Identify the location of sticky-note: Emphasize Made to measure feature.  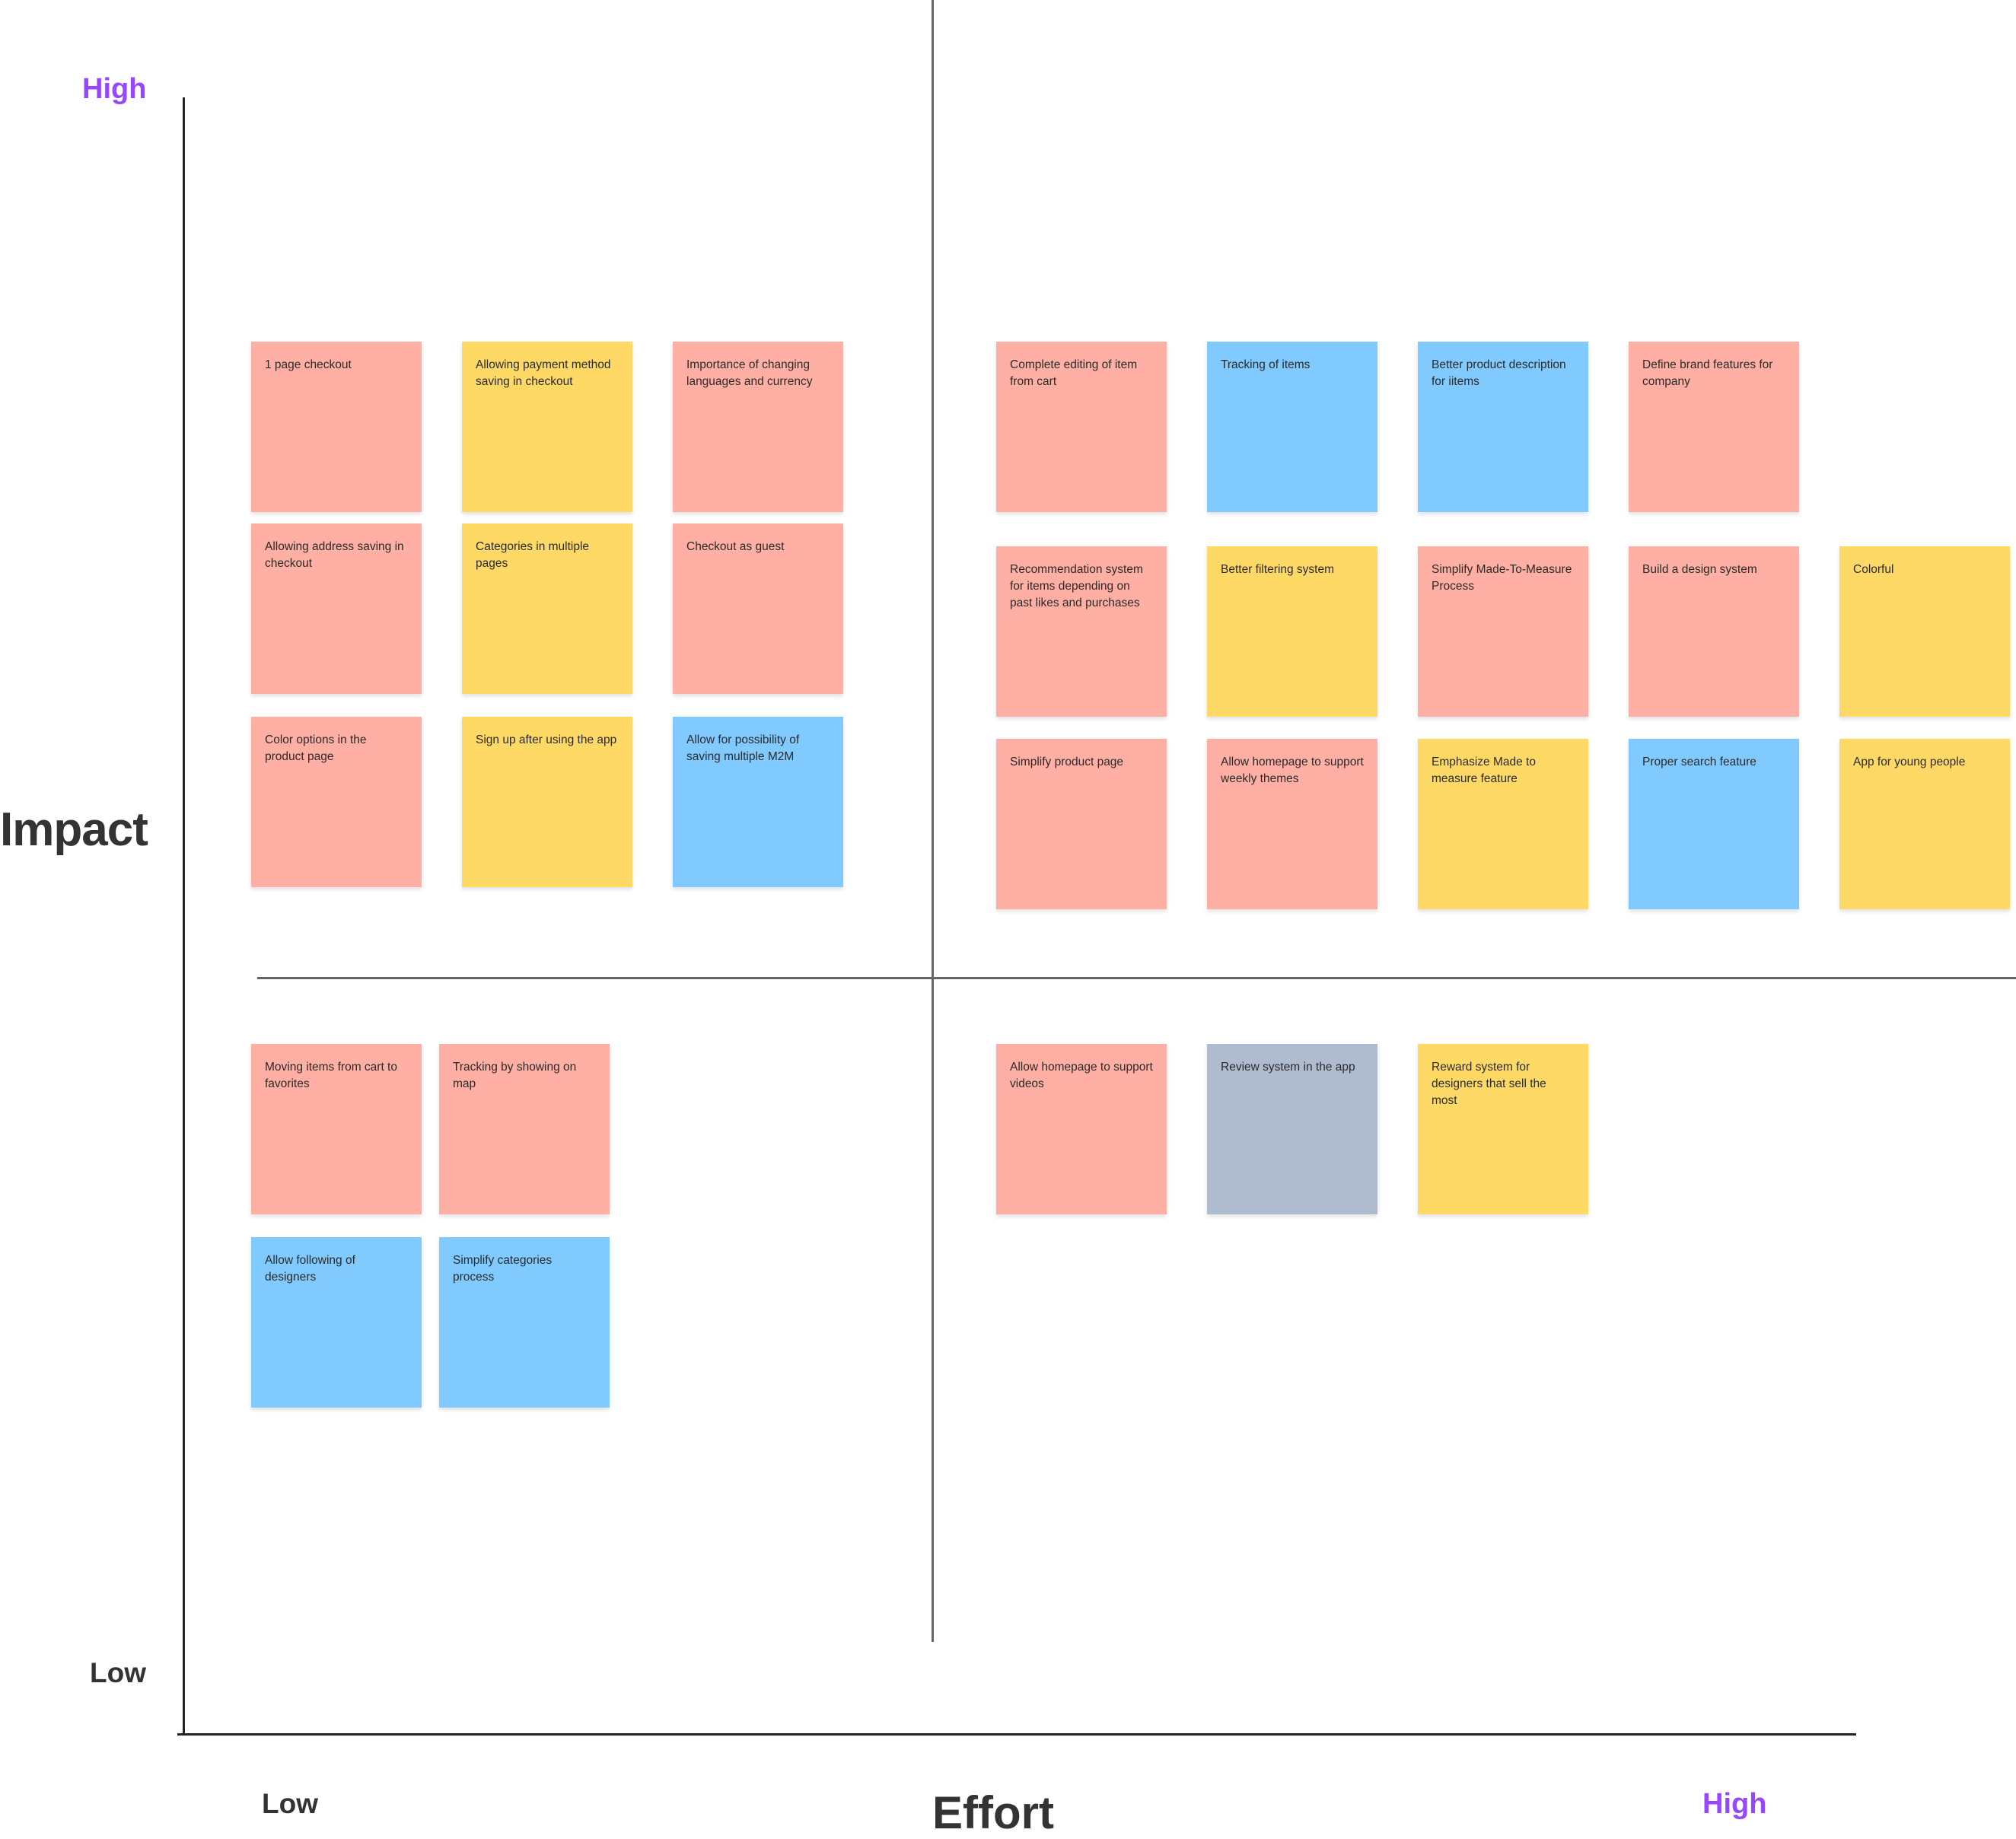
(1503, 824).